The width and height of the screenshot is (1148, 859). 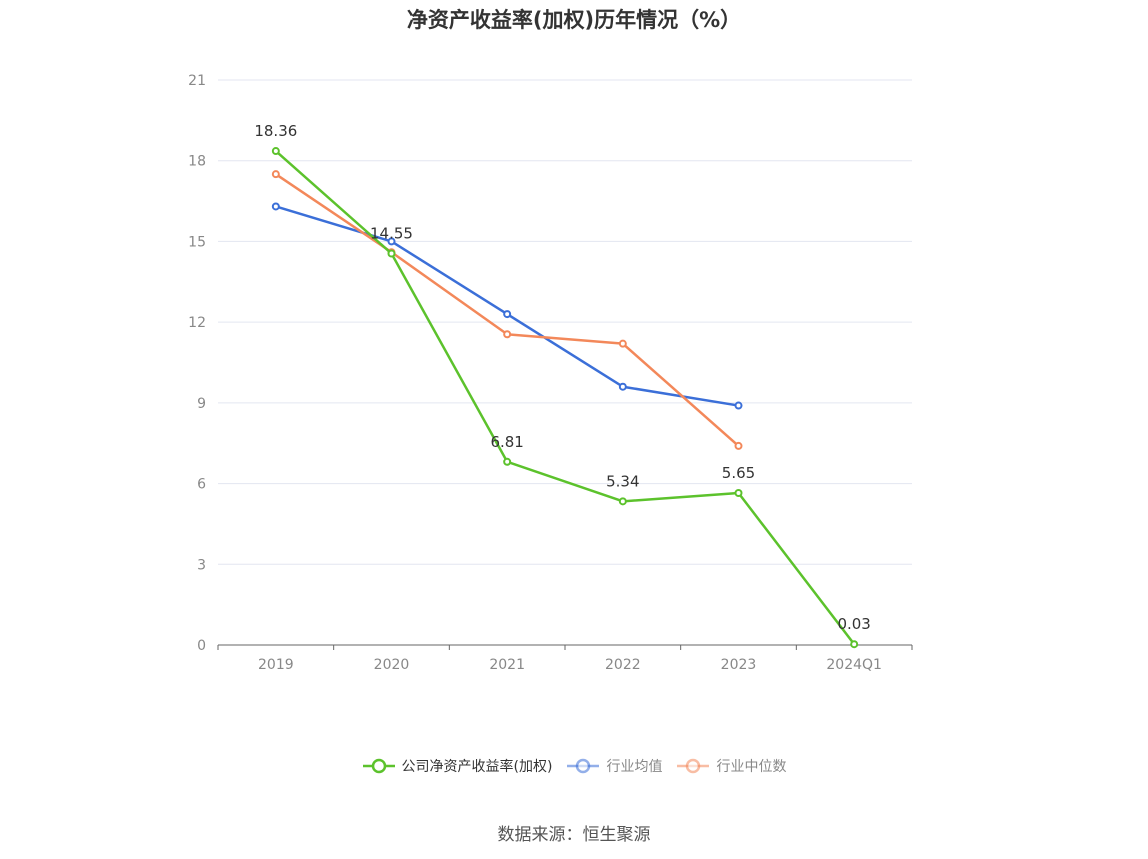 I want to click on x-tick-label: 2021, so click(x=507, y=665).